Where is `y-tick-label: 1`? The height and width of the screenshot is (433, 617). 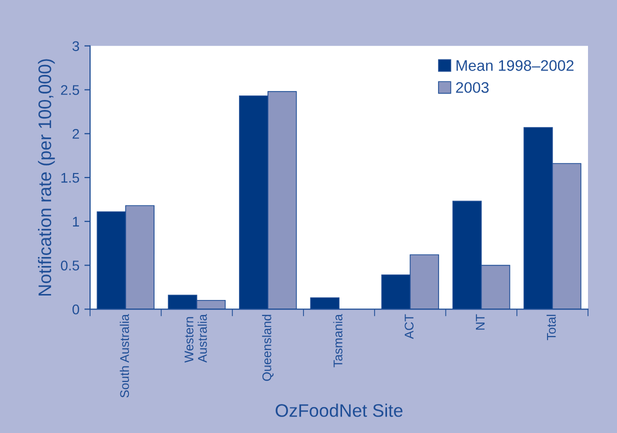
y-tick-label: 1 is located at coordinates (76, 221).